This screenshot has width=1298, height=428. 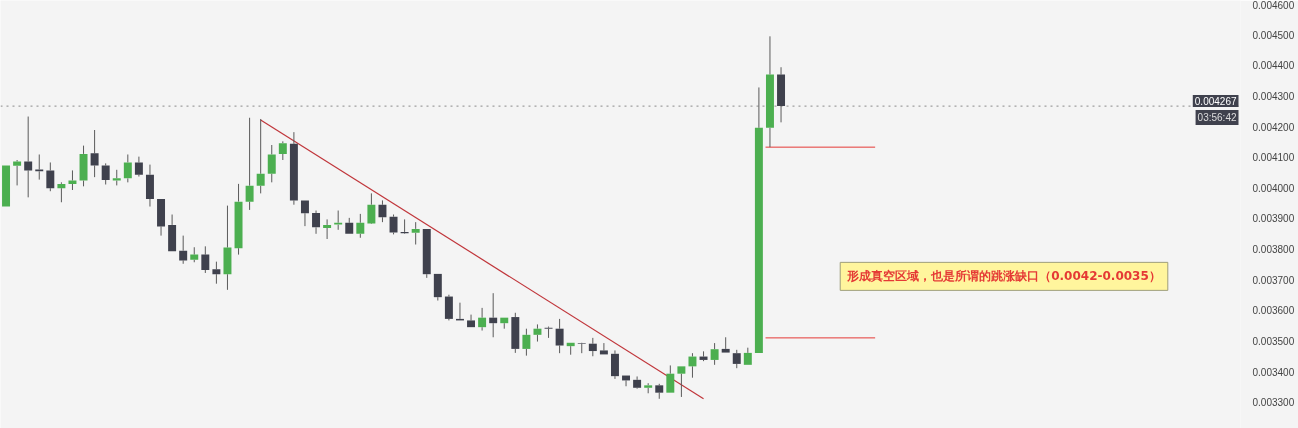 I want to click on y-tick-label: 0.004200, so click(x=1273, y=127).